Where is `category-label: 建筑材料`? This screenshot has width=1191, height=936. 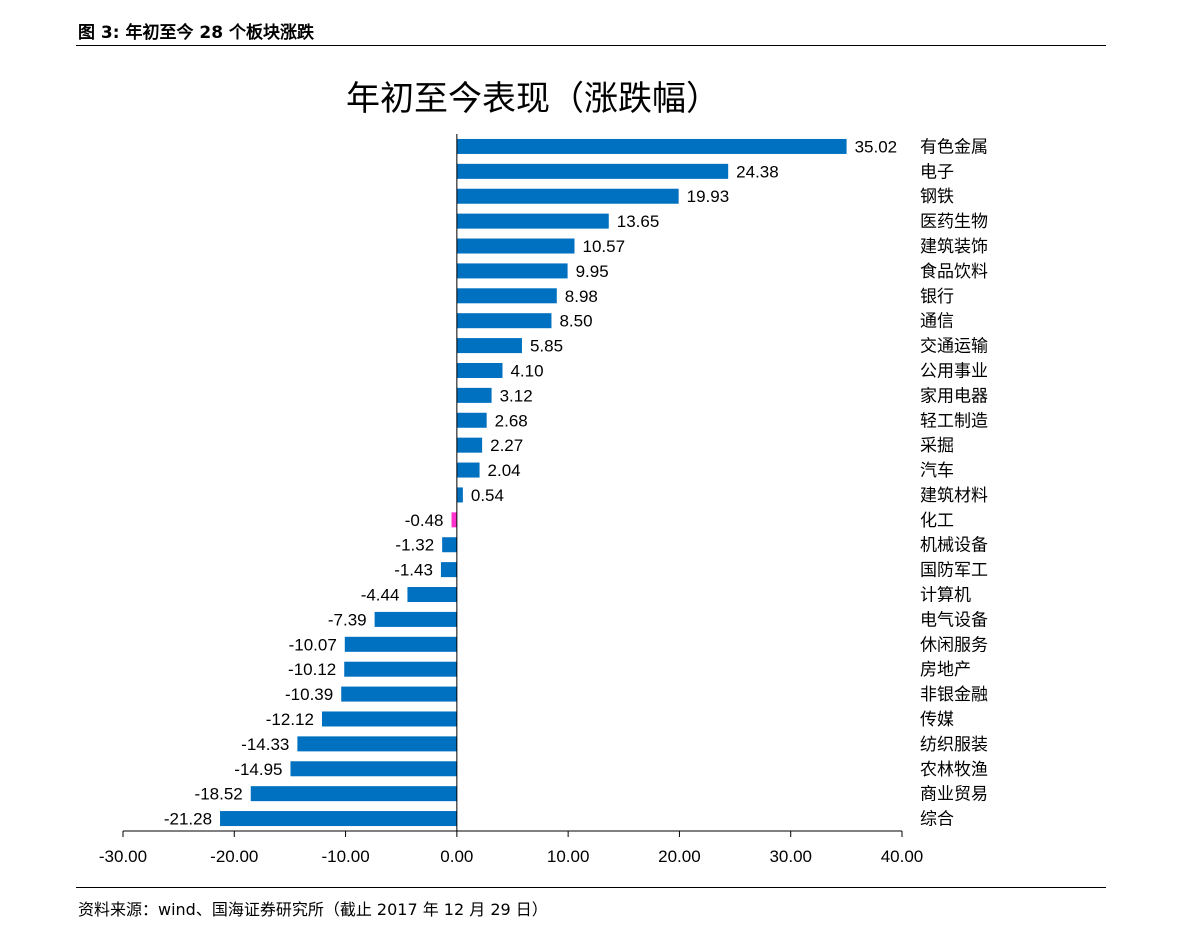 category-label: 建筑材料 is located at coordinates (954, 496).